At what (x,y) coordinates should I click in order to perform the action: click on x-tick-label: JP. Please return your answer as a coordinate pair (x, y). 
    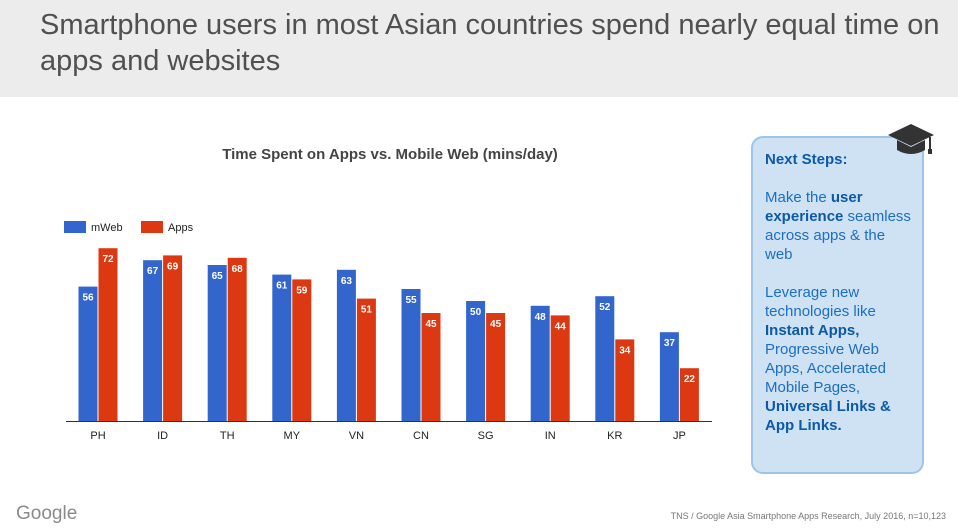
    Looking at the image, I should click on (679, 436).